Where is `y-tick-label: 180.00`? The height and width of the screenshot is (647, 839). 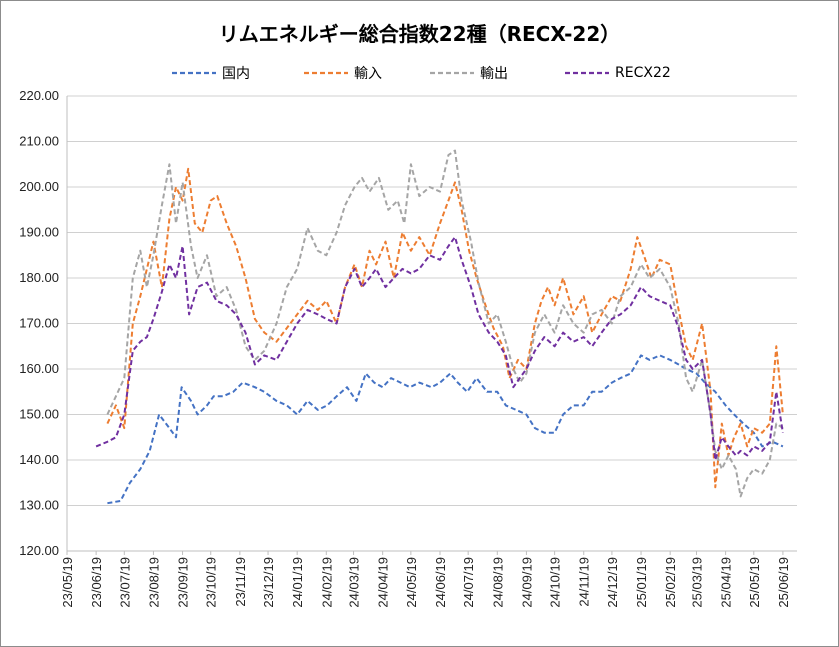
y-tick-label: 180.00 is located at coordinates (39, 277).